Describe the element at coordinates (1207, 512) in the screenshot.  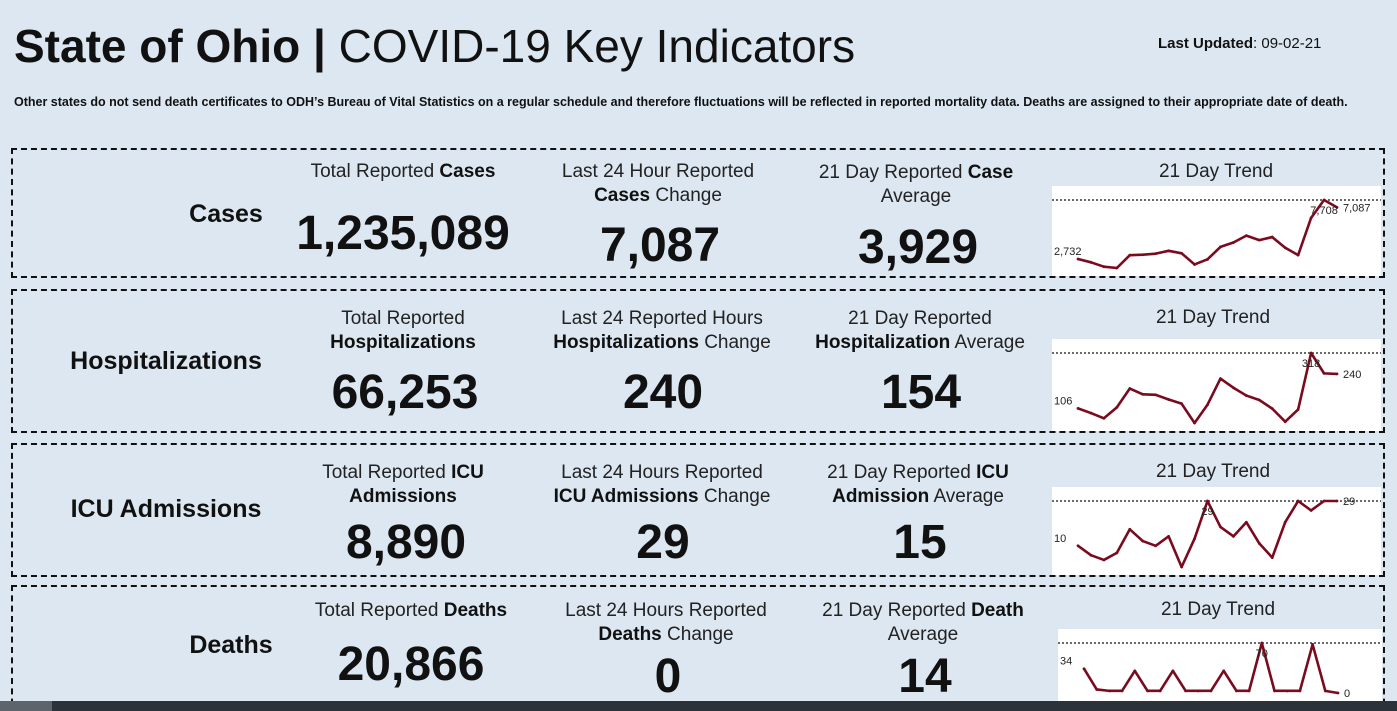
I see `icu-max-label: 29` at that location.